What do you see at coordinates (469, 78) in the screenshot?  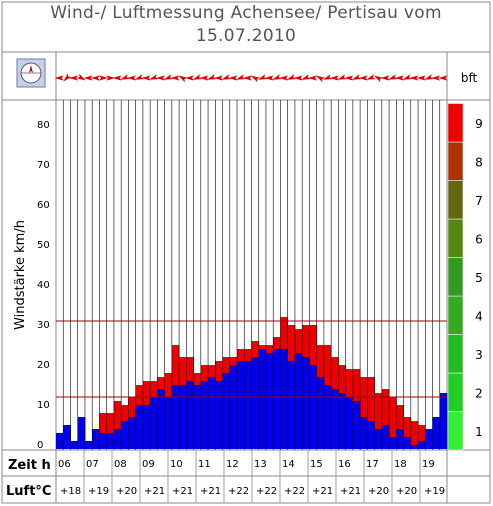 I see `bft-label: bft` at bounding box center [469, 78].